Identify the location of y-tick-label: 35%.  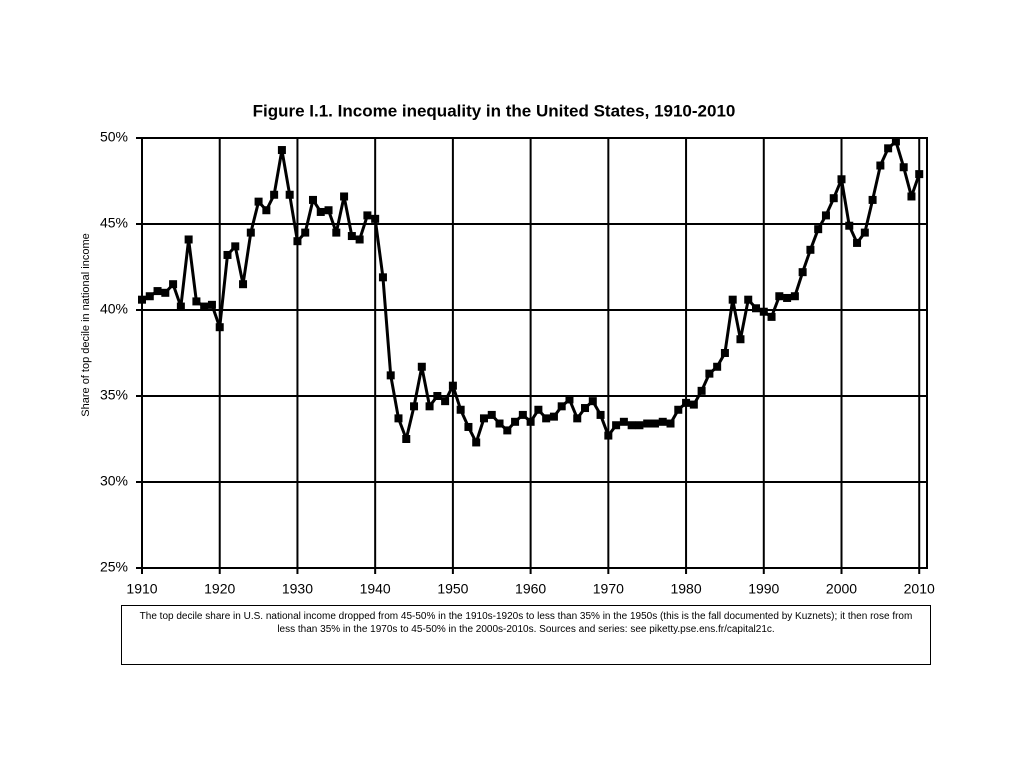
(114, 395).